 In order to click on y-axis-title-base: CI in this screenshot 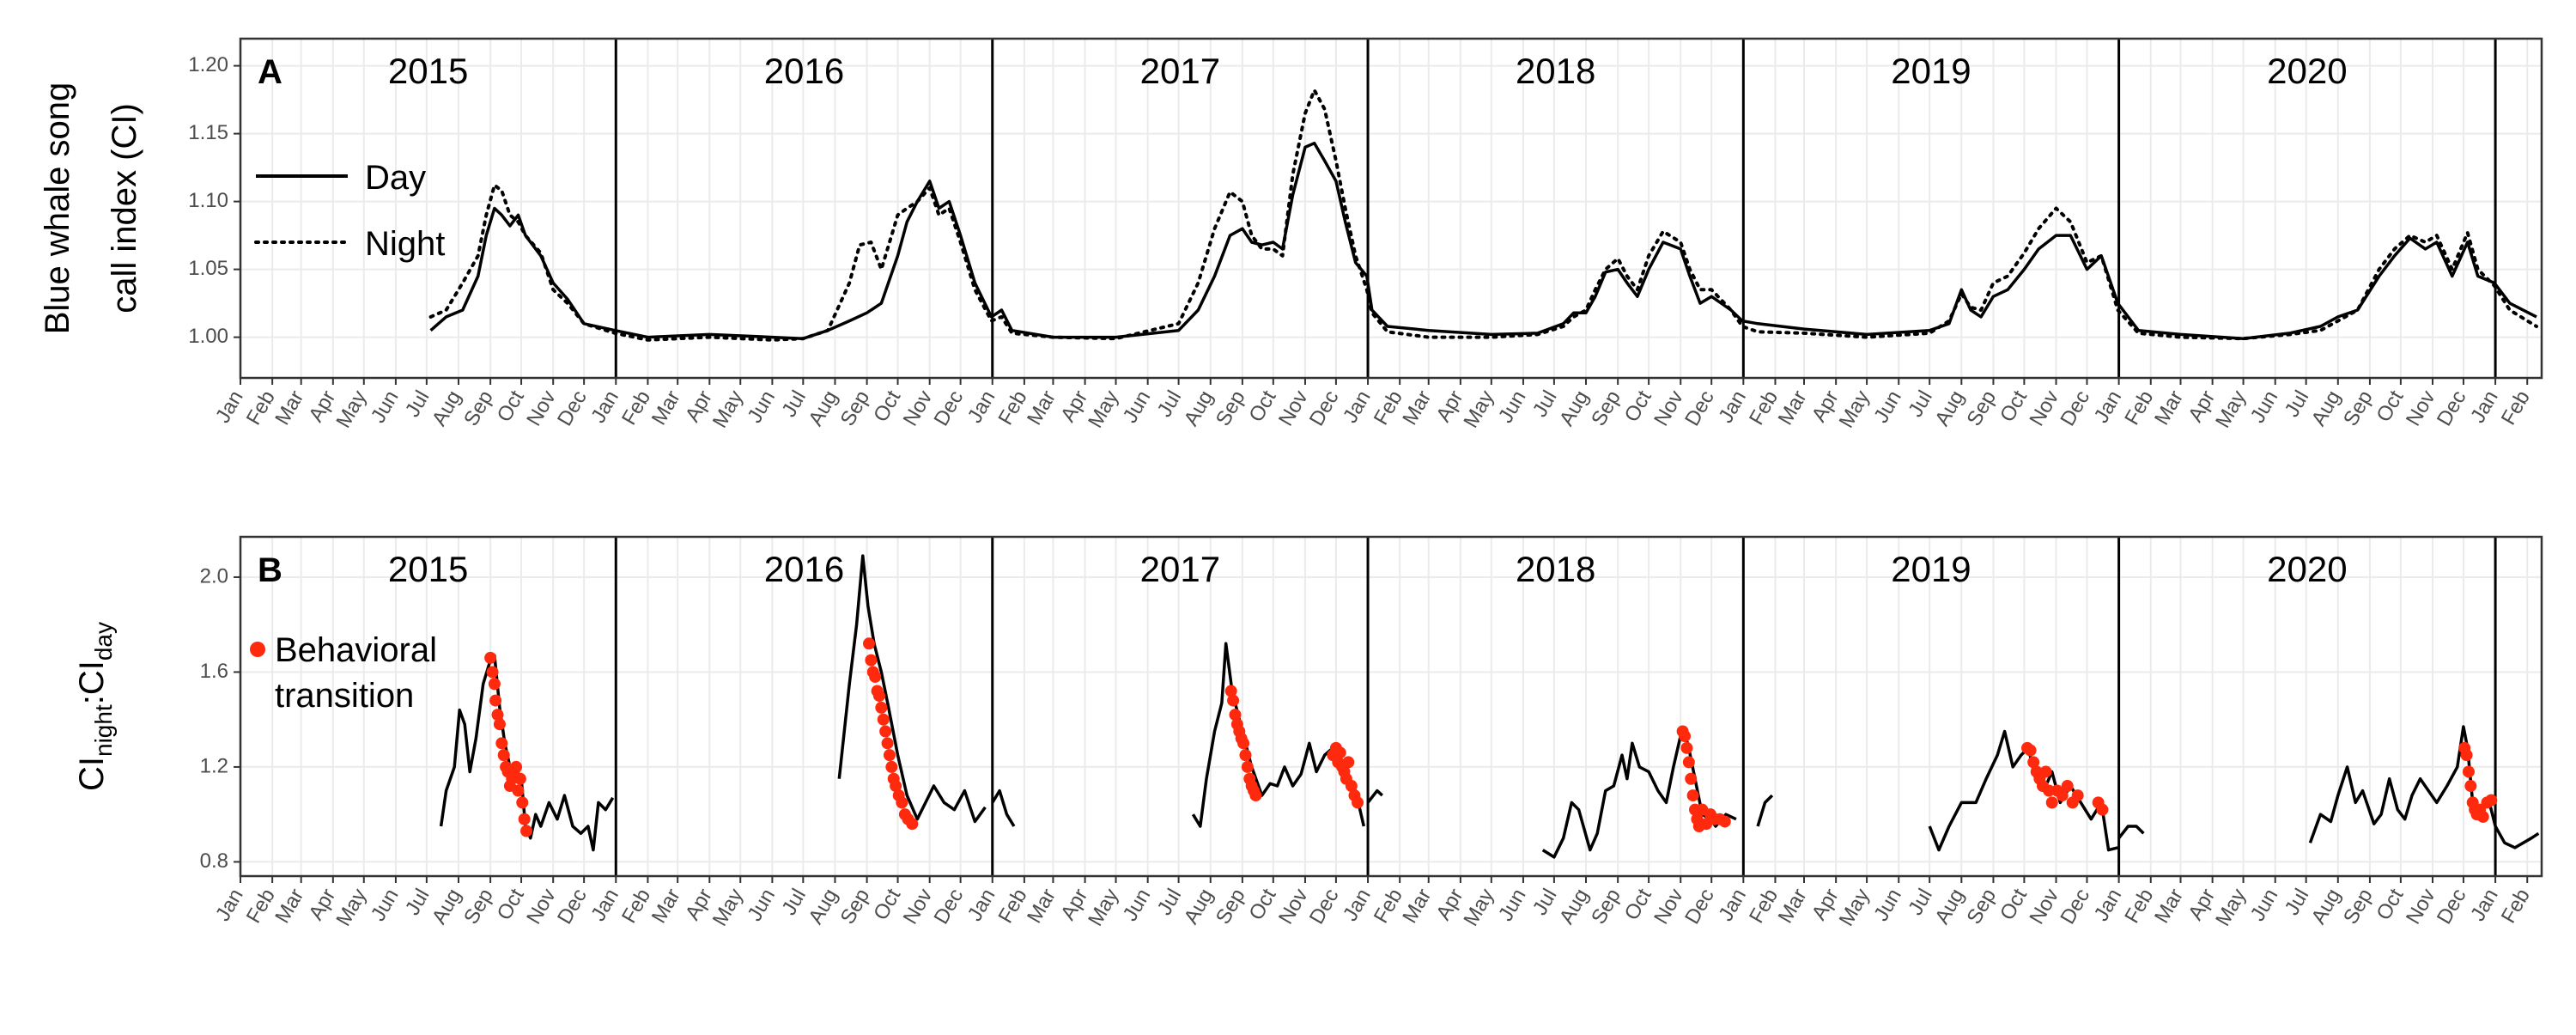, I will do `click(92, 774)`.